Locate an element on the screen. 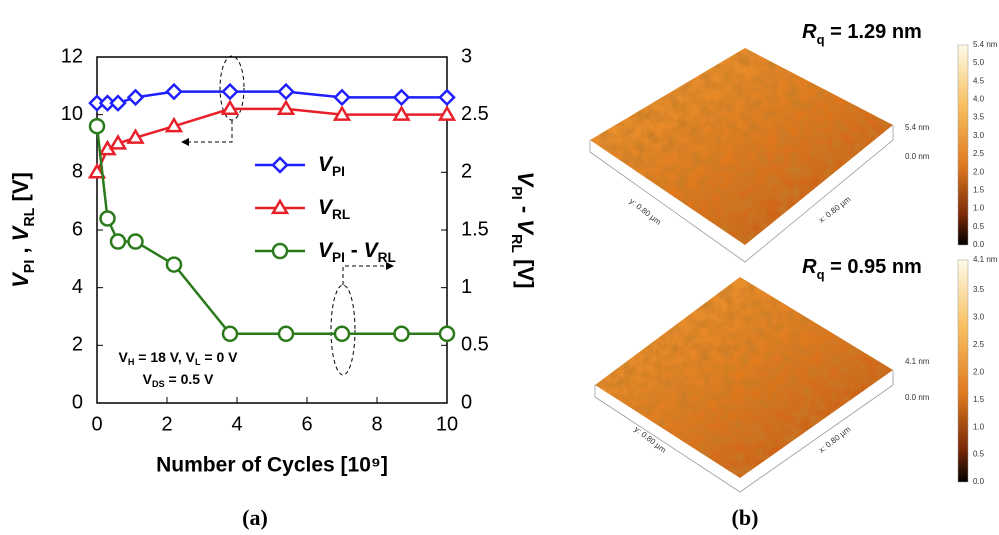 The width and height of the screenshot is (999, 535). y-tick-label: 10 is located at coordinates (72, 114).